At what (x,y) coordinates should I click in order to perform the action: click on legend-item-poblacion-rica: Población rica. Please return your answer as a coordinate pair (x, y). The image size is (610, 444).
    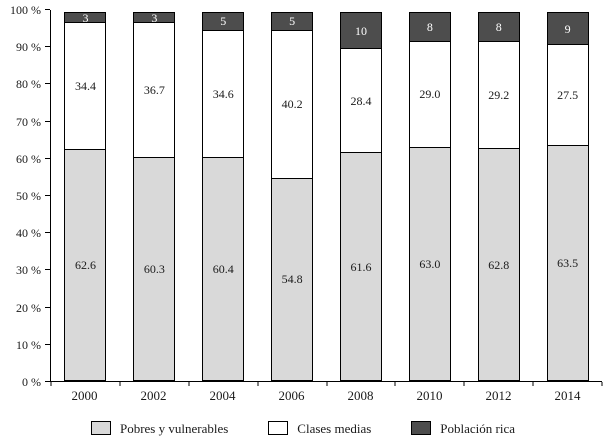
    Looking at the image, I should click on (463, 428).